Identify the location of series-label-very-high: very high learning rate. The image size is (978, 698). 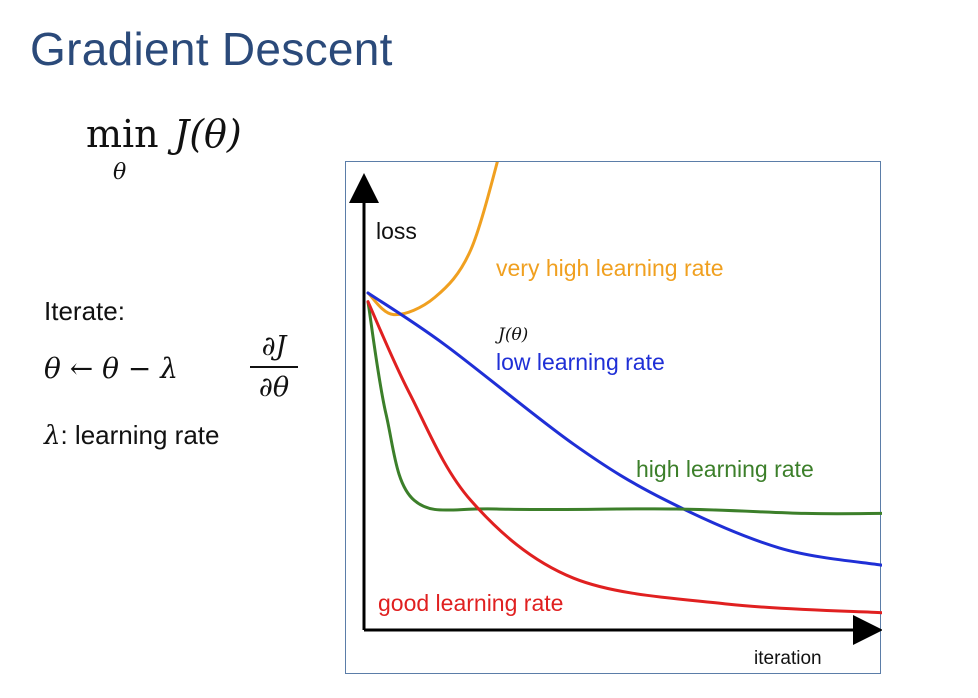
(610, 268).